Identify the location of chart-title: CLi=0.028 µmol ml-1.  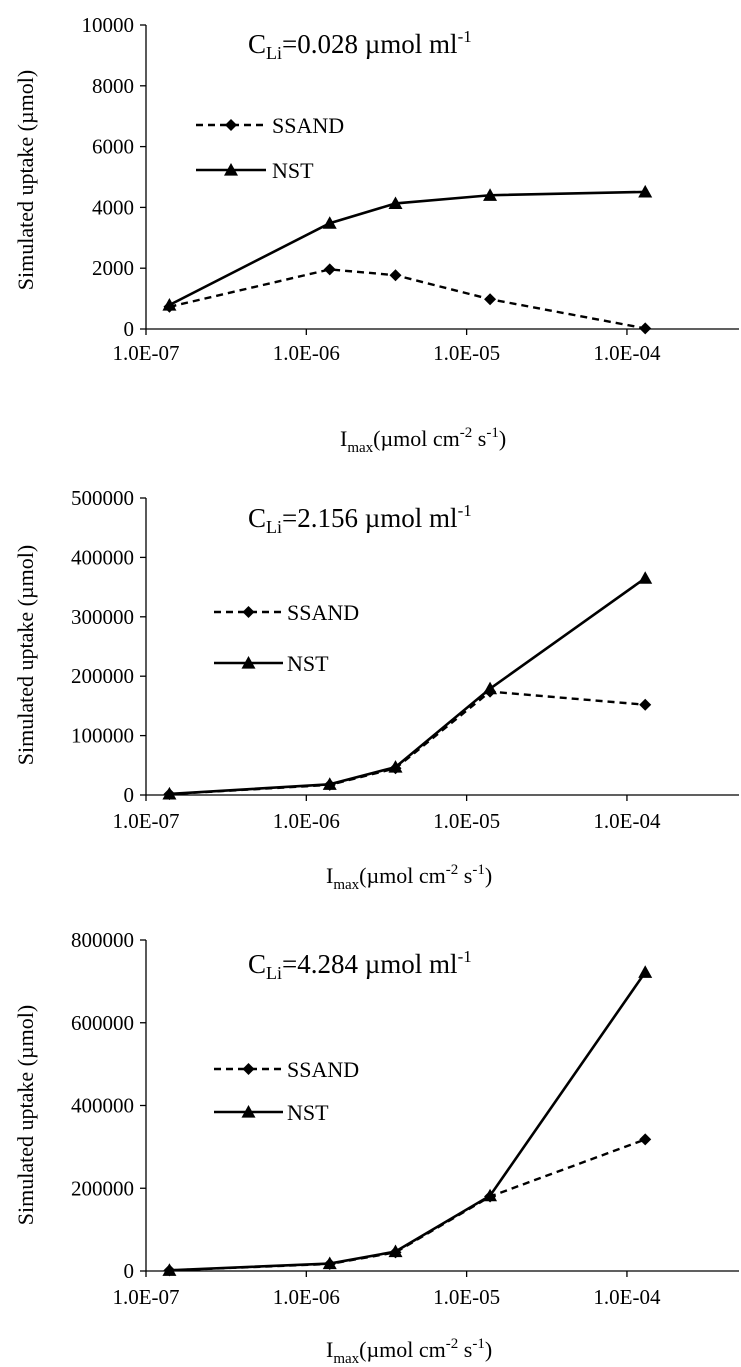
(360, 45).